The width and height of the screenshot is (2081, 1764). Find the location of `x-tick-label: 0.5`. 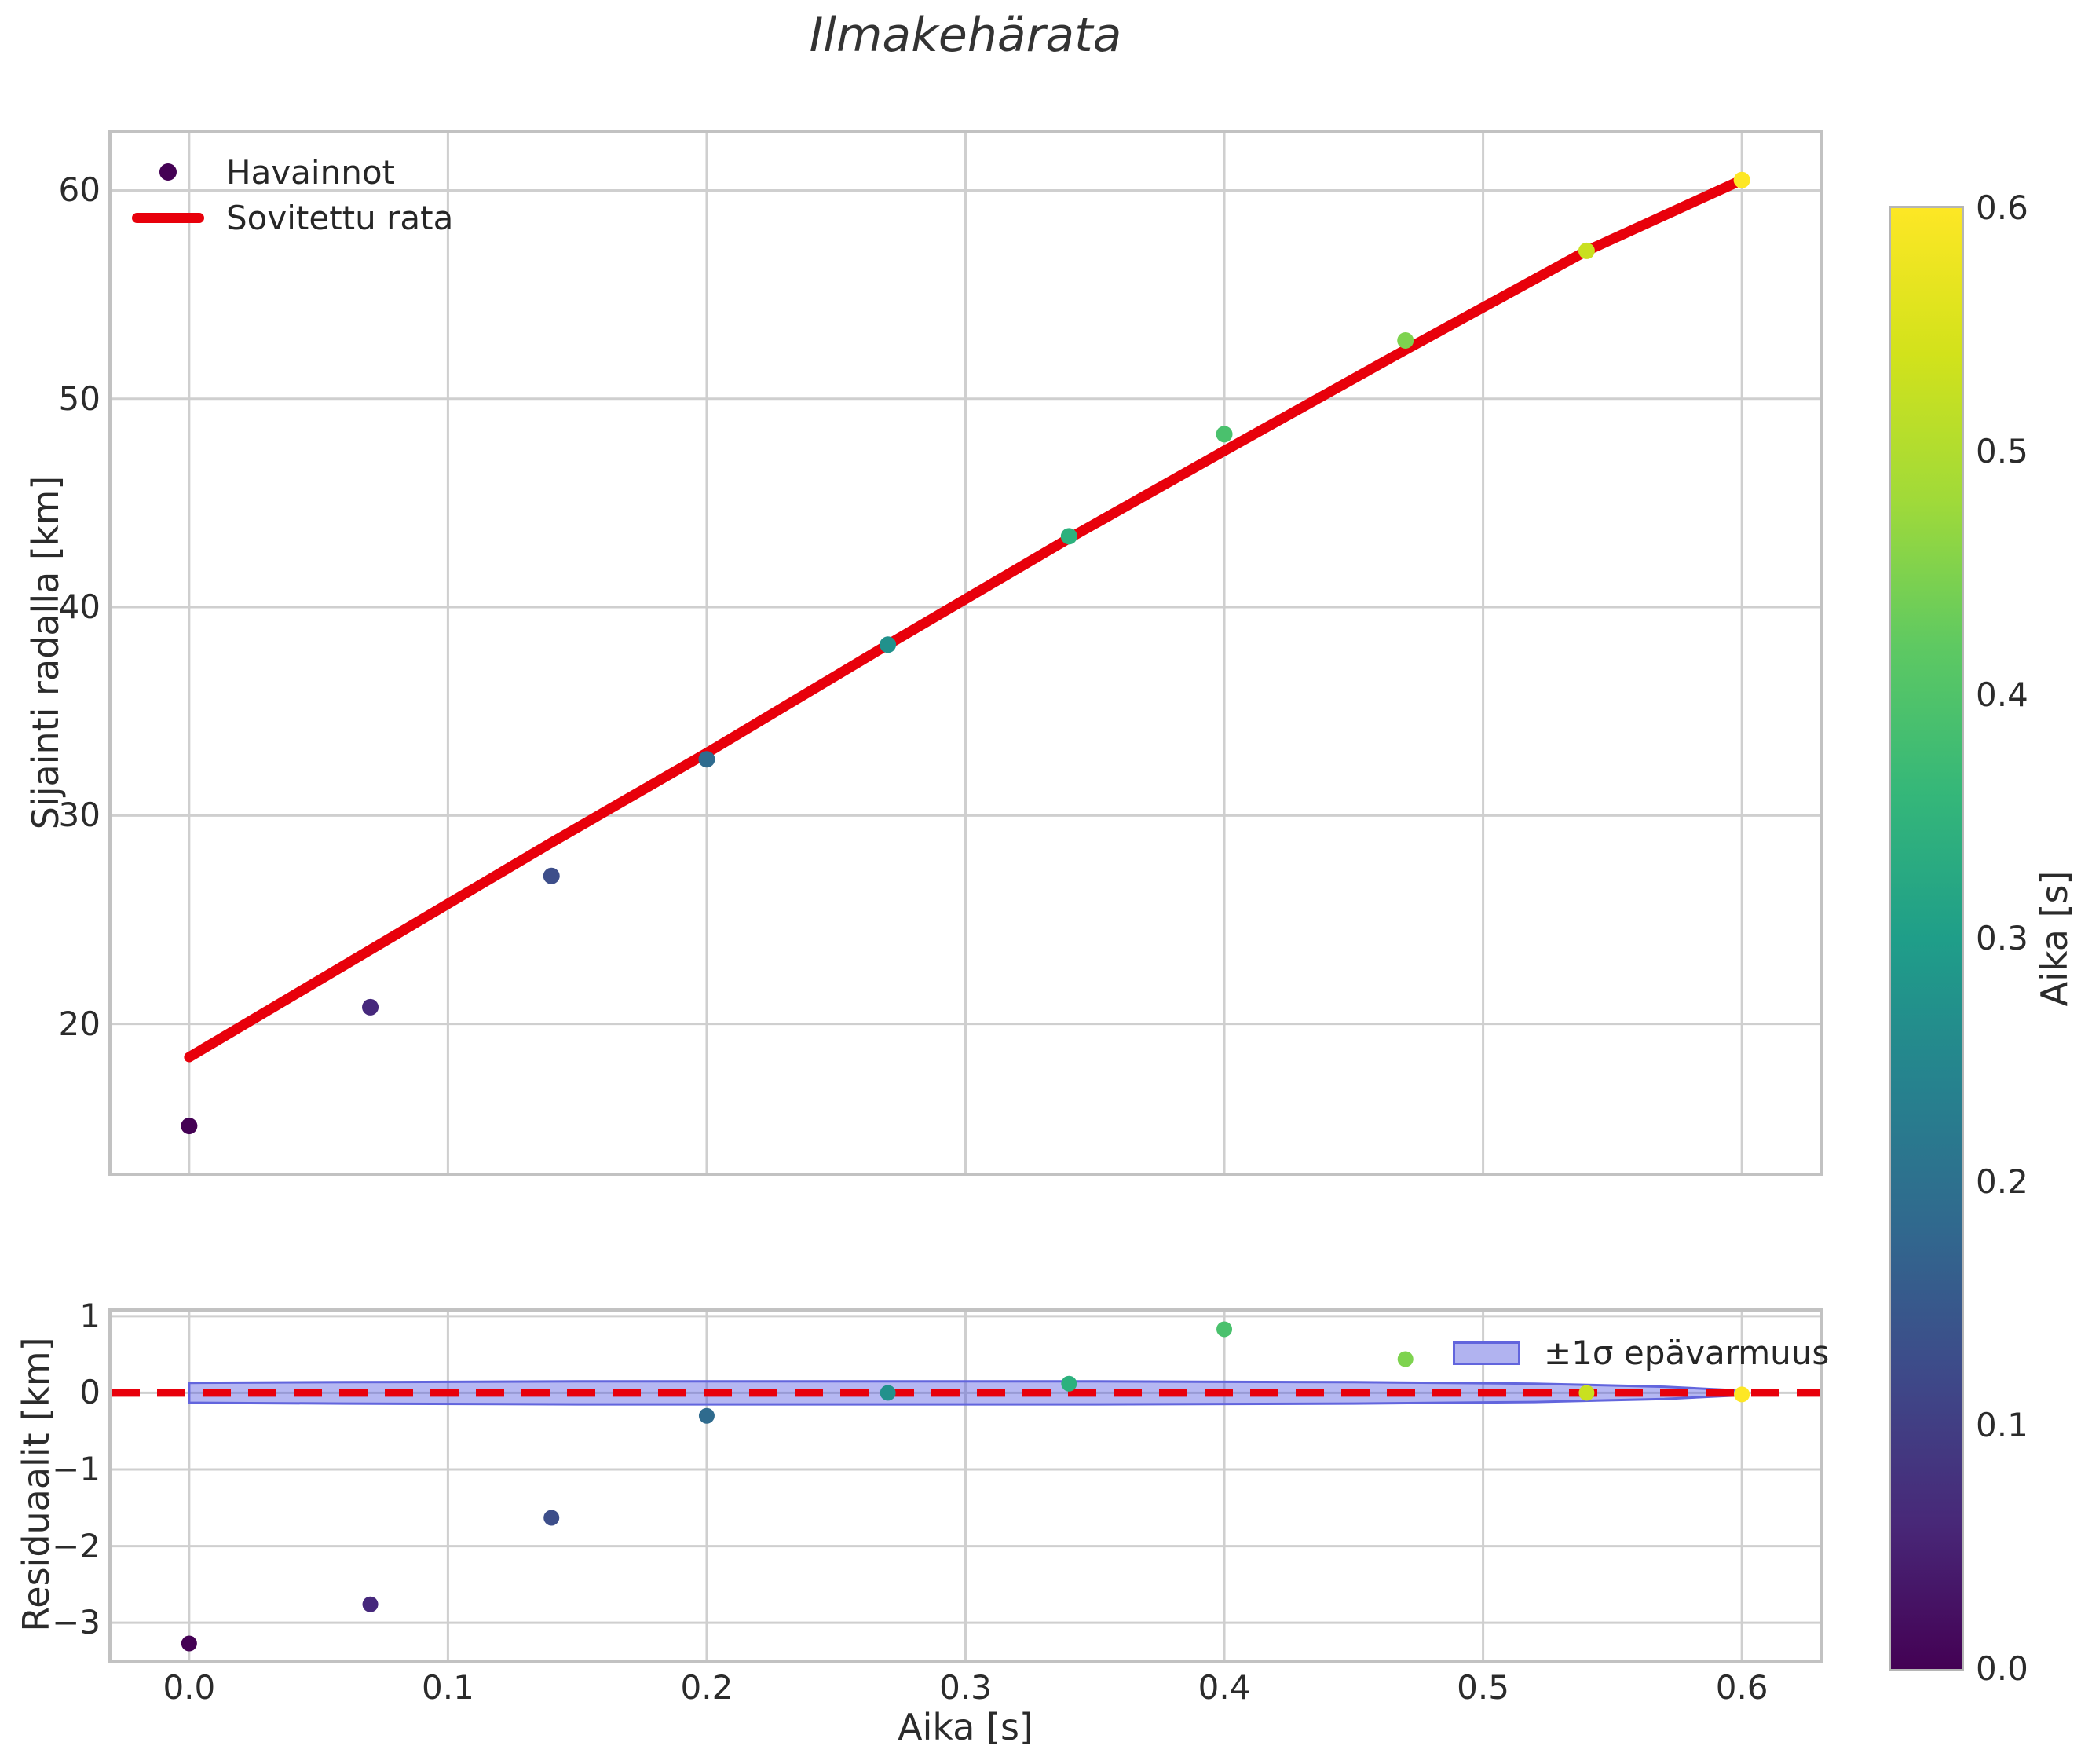

x-tick-label: 0.5 is located at coordinates (1483, 1688).